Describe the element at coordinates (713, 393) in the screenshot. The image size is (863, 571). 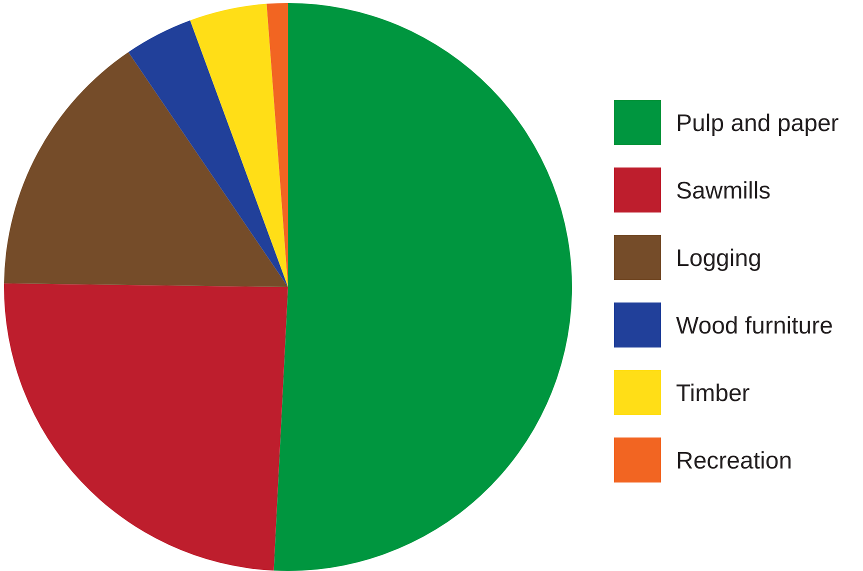
I see `legend-label: Timber` at that location.